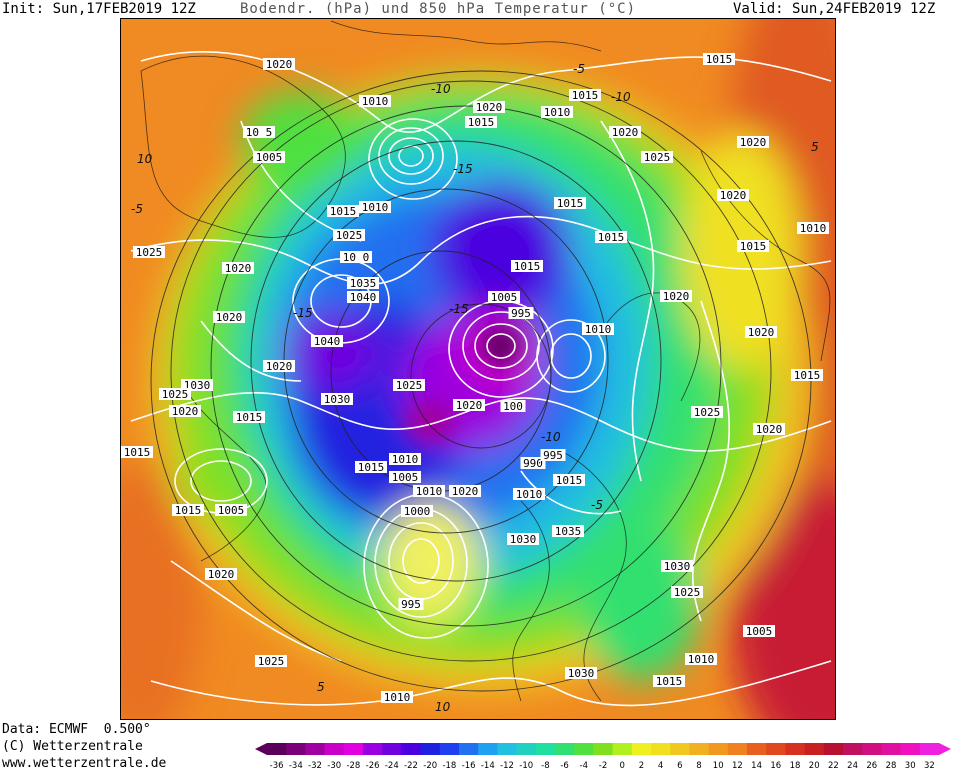  What do you see at coordinates (775, 765) in the screenshot?
I see `colorbar-tick-label: 16` at bounding box center [775, 765].